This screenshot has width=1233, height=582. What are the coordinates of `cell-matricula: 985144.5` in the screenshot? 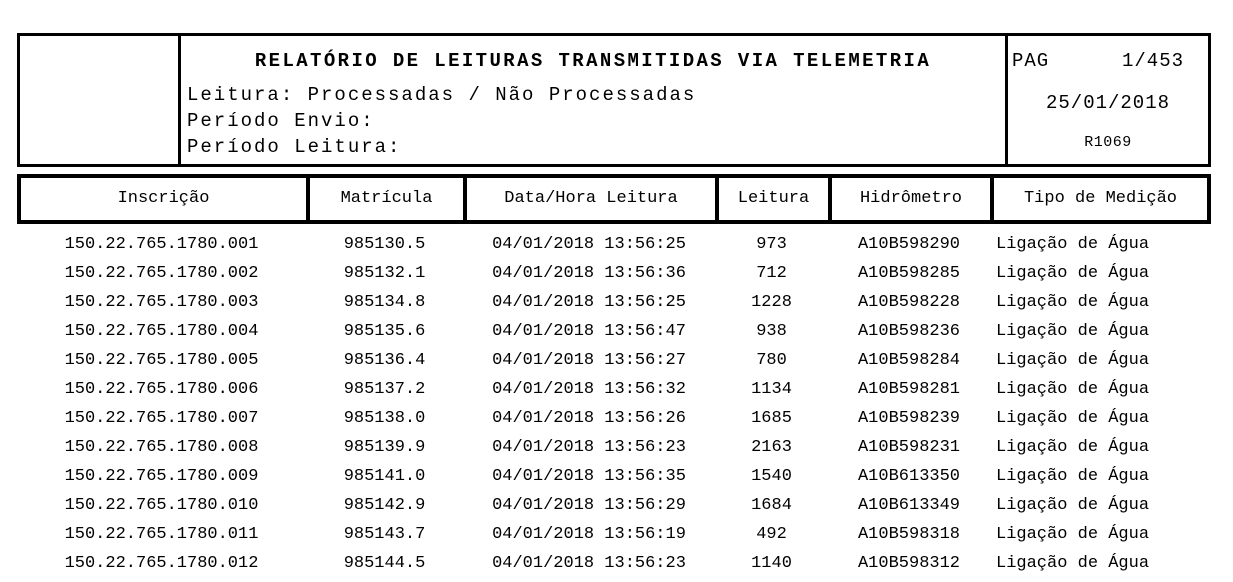 It's located at (384, 563).